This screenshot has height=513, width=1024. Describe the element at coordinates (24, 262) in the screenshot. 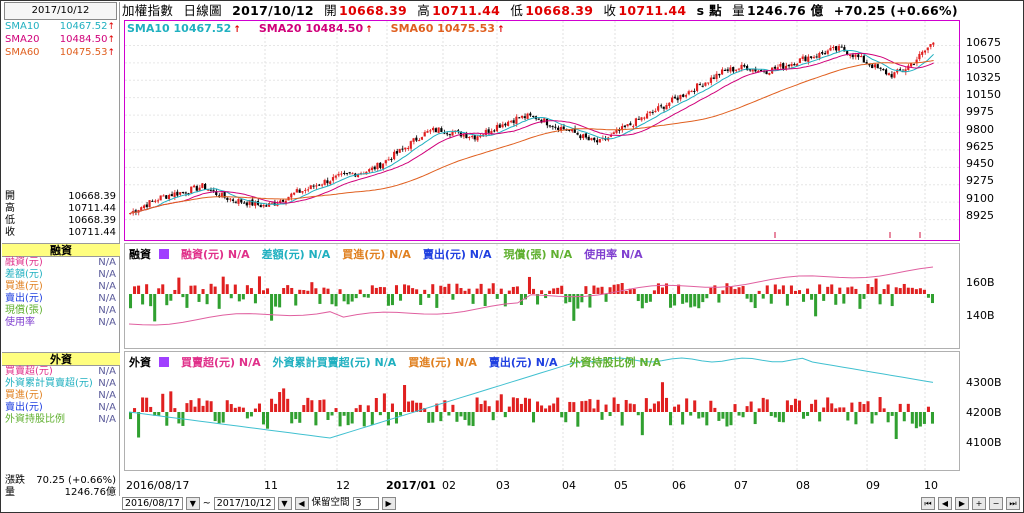

I see `margin-legend-row-label: 融資(元)` at that location.